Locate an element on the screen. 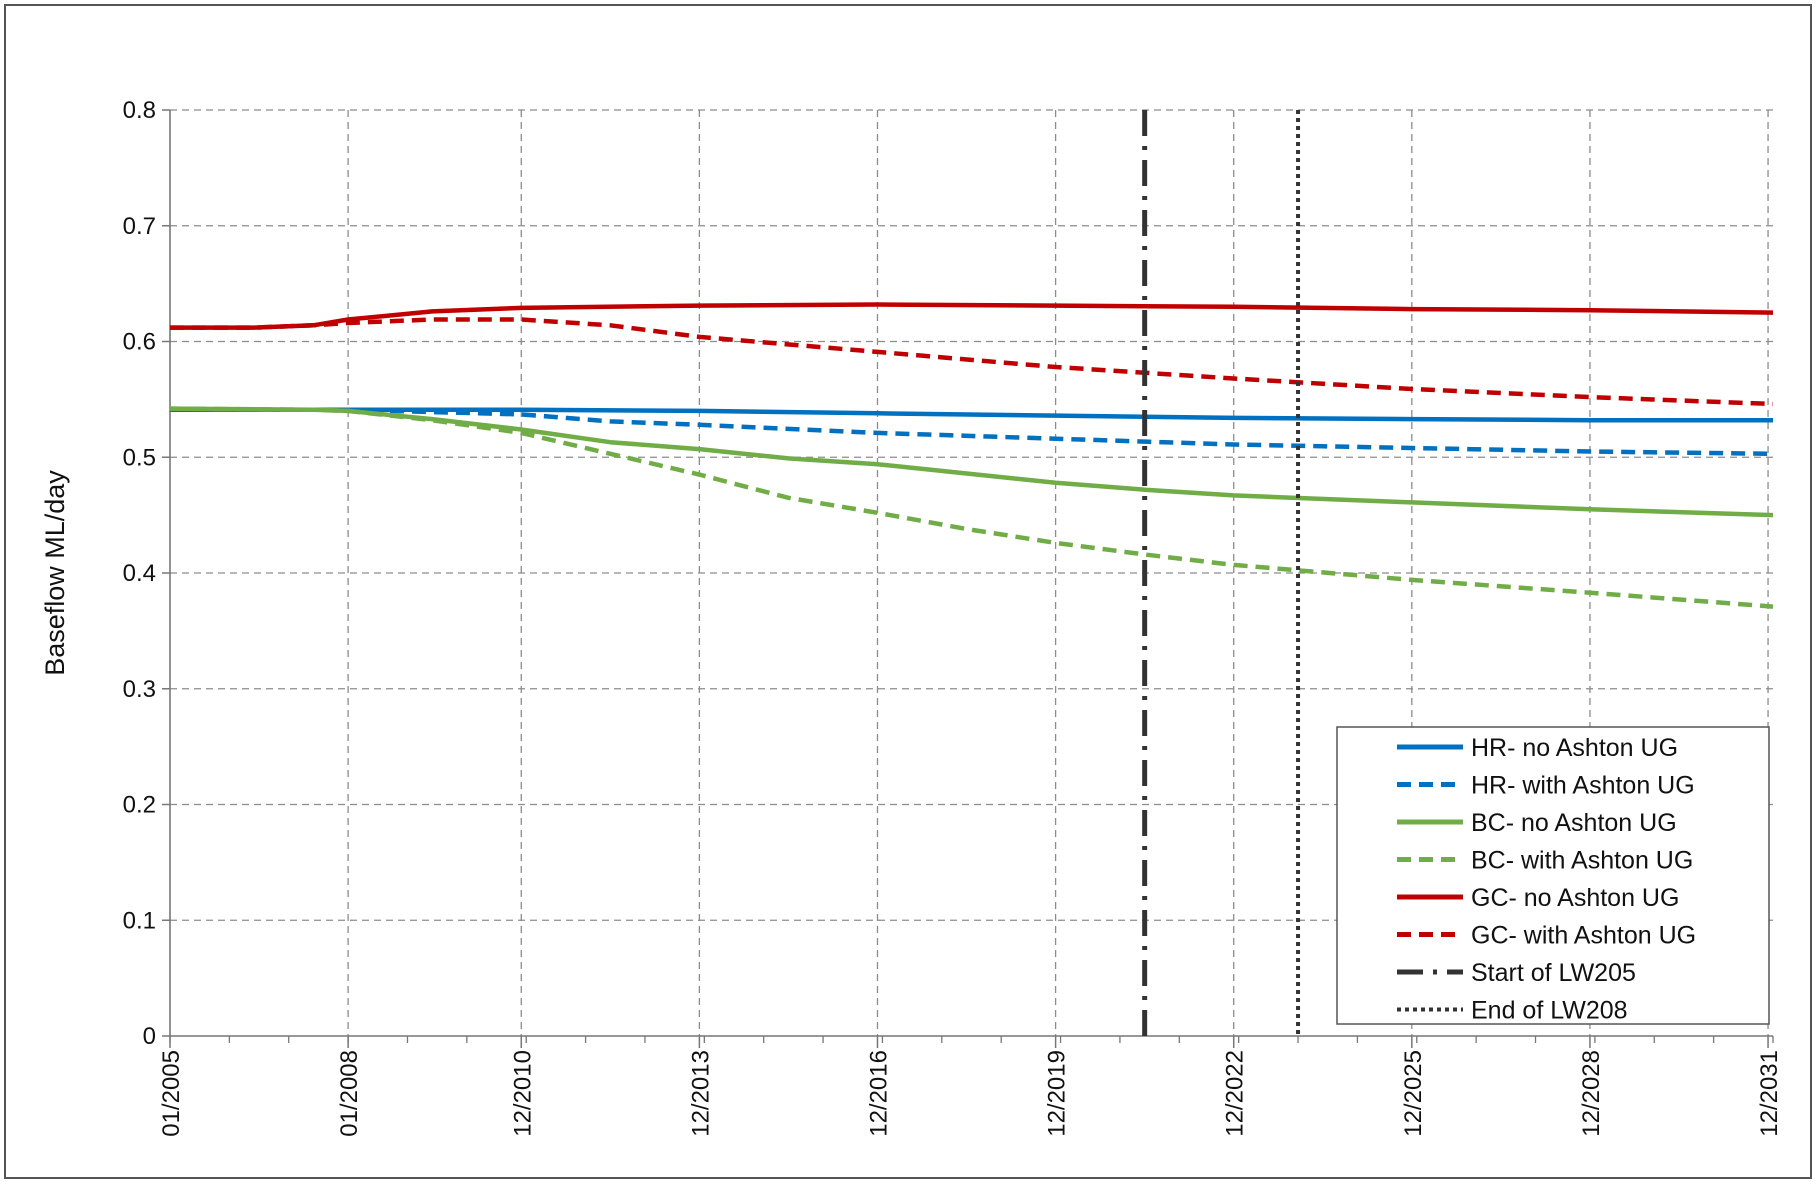 The width and height of the screenshot is (1820, 1187). legend-label: BC- no Ashton UG is located at coordinates (1574, 823).